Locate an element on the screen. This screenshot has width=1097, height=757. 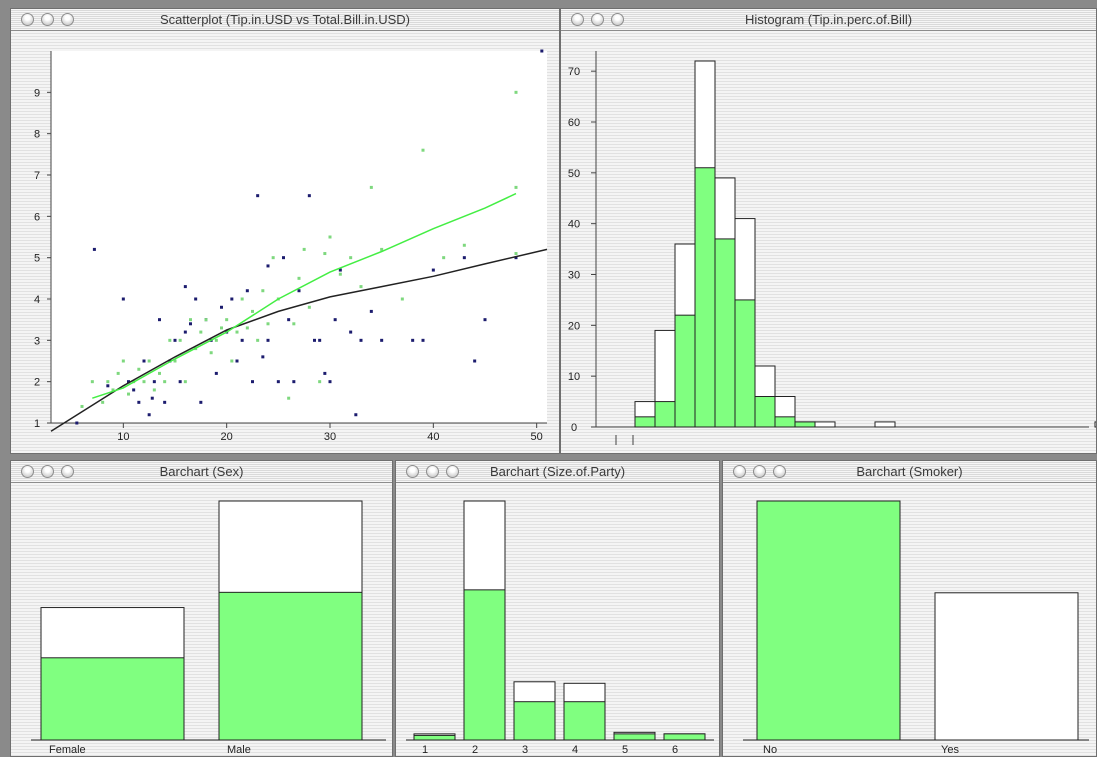
size-barchart: 1 2 3 4 5 6 is located at coordinates (557, 620).